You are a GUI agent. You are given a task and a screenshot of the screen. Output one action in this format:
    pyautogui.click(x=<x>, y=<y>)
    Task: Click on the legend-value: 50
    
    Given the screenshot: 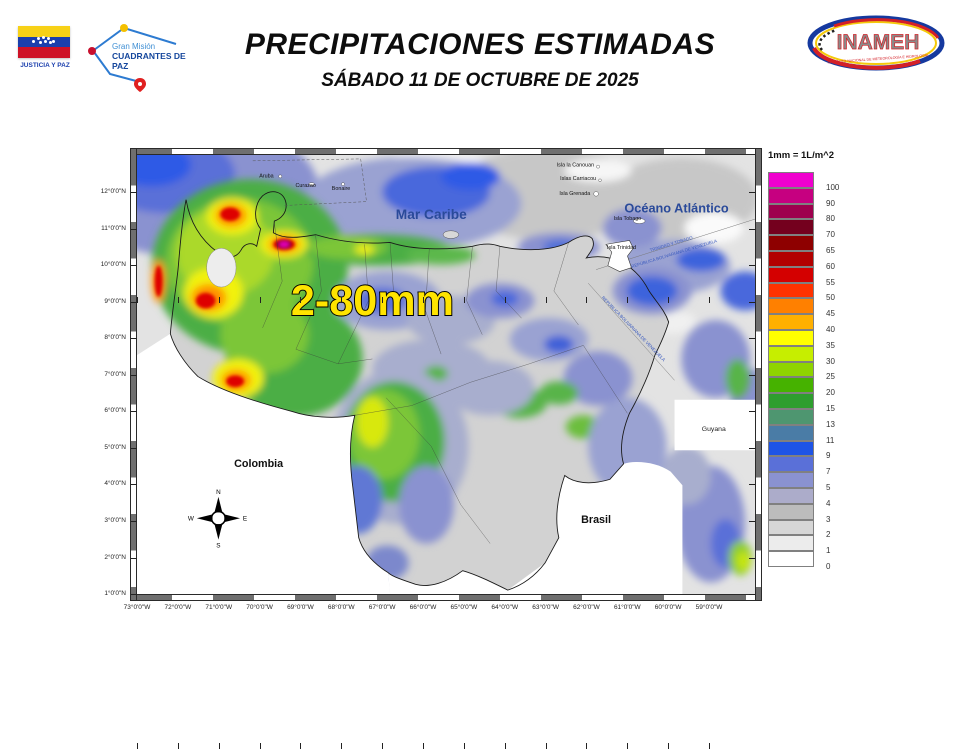 What is the action you would take?
    pyautogui.click(x=830, y=298)
    